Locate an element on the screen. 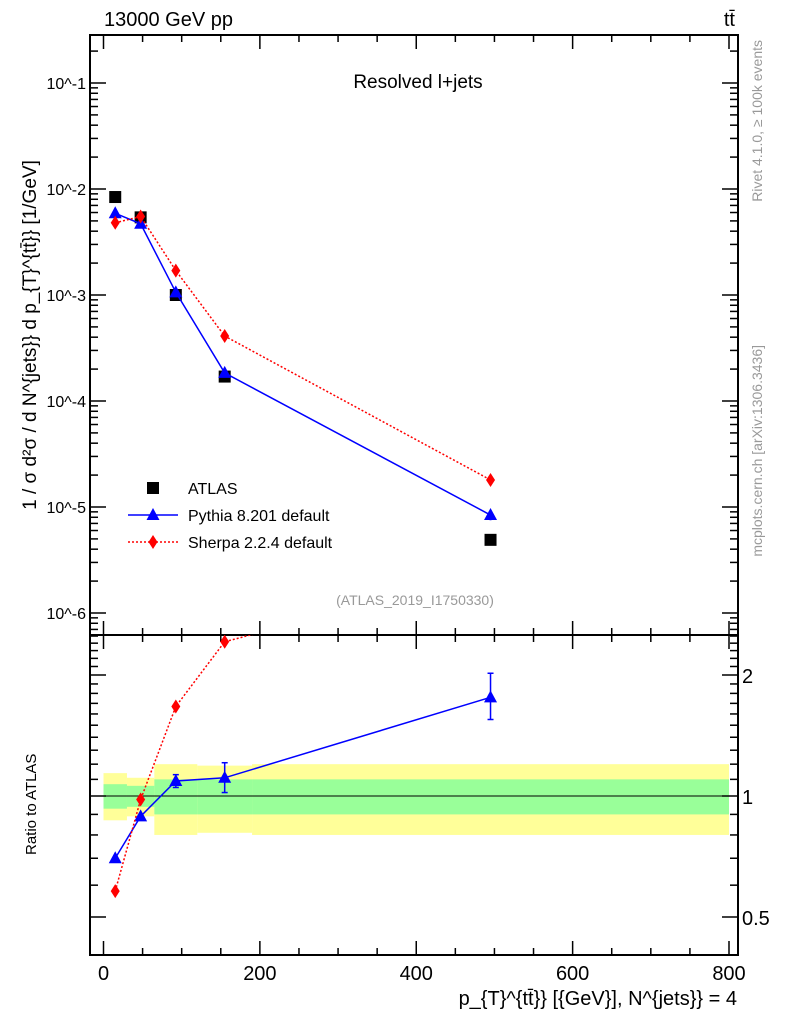 Image resolution: width=786 pixels, height=1024 pixels. x-tick-label: 800 is located at coordinates (728, 974).